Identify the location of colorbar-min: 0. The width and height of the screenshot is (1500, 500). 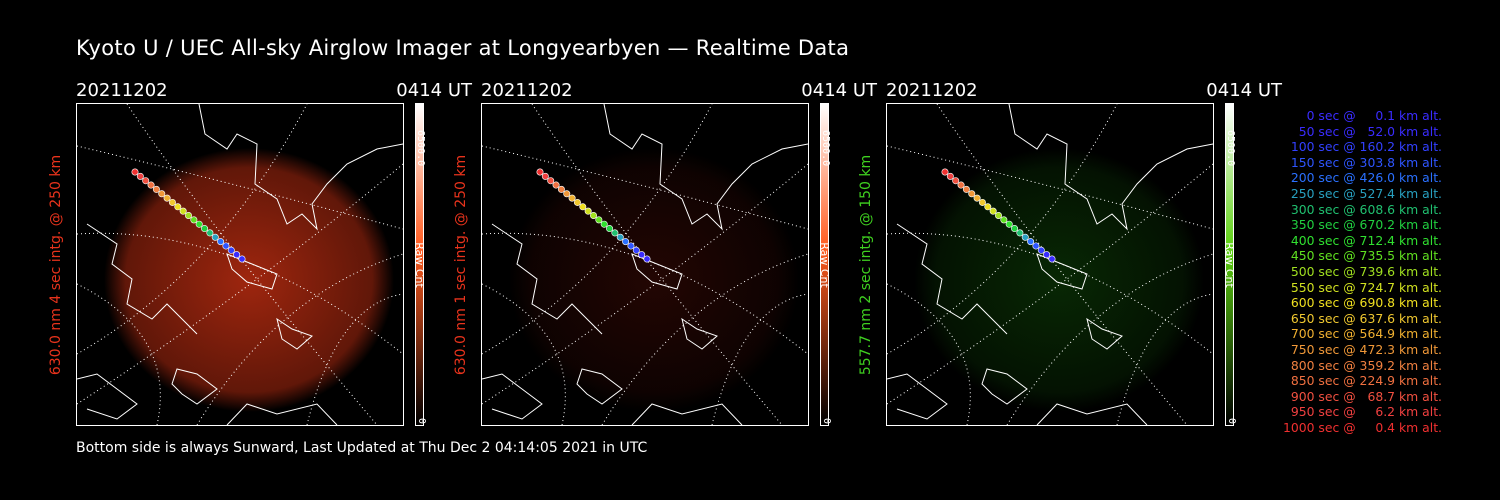
(421, 421).